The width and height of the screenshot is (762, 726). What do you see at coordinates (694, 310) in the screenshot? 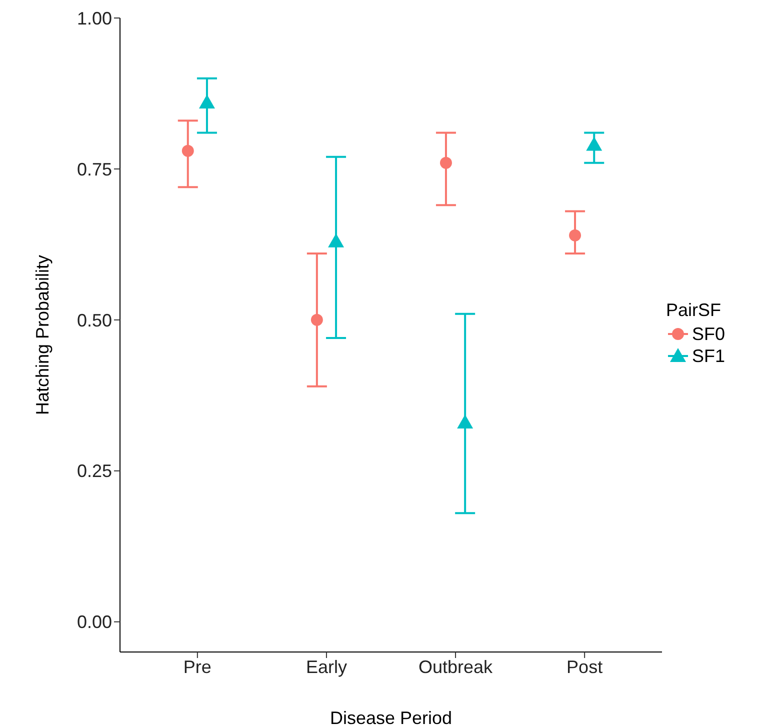
I see `legend-title: PairSF` at bounding box center [694, 310].